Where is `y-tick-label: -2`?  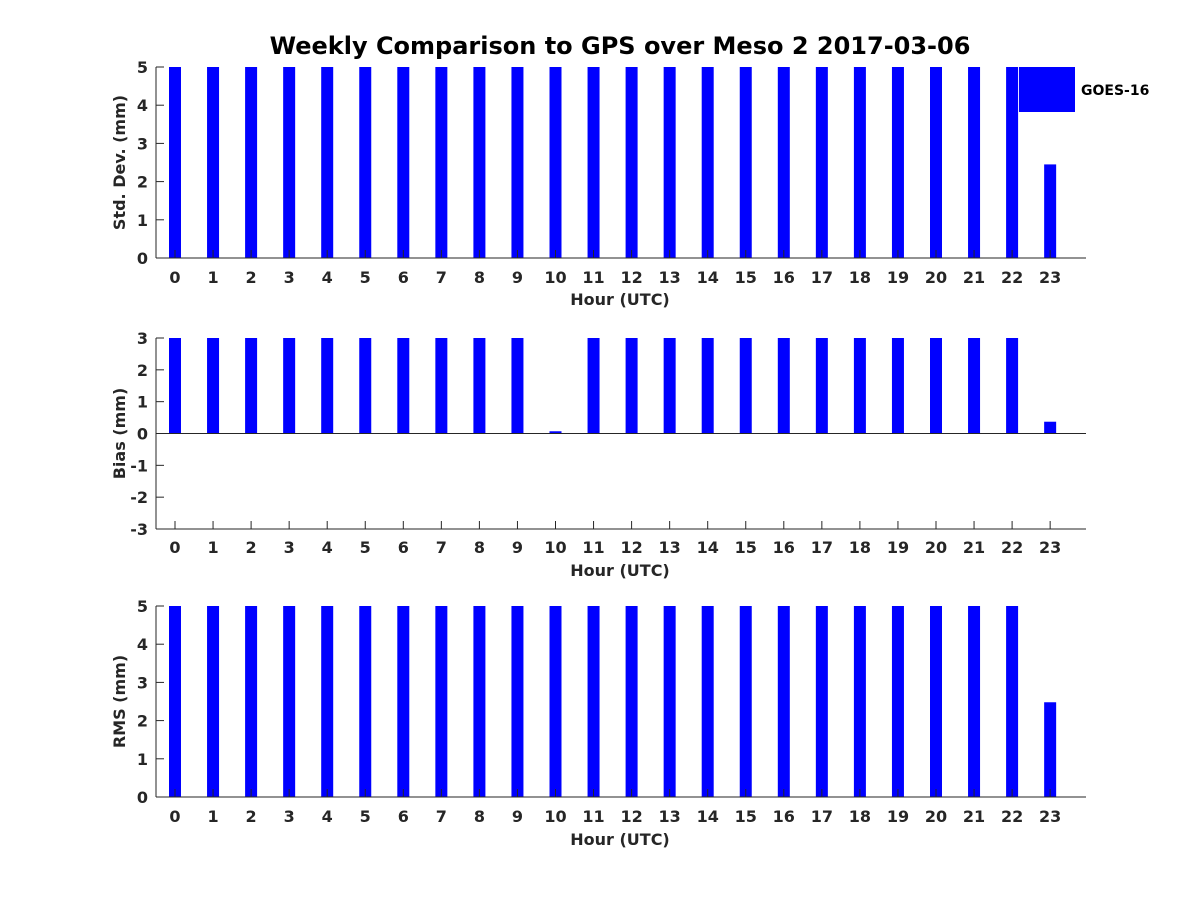 y-tick-label: -2 is located at coordinates (139, 497).